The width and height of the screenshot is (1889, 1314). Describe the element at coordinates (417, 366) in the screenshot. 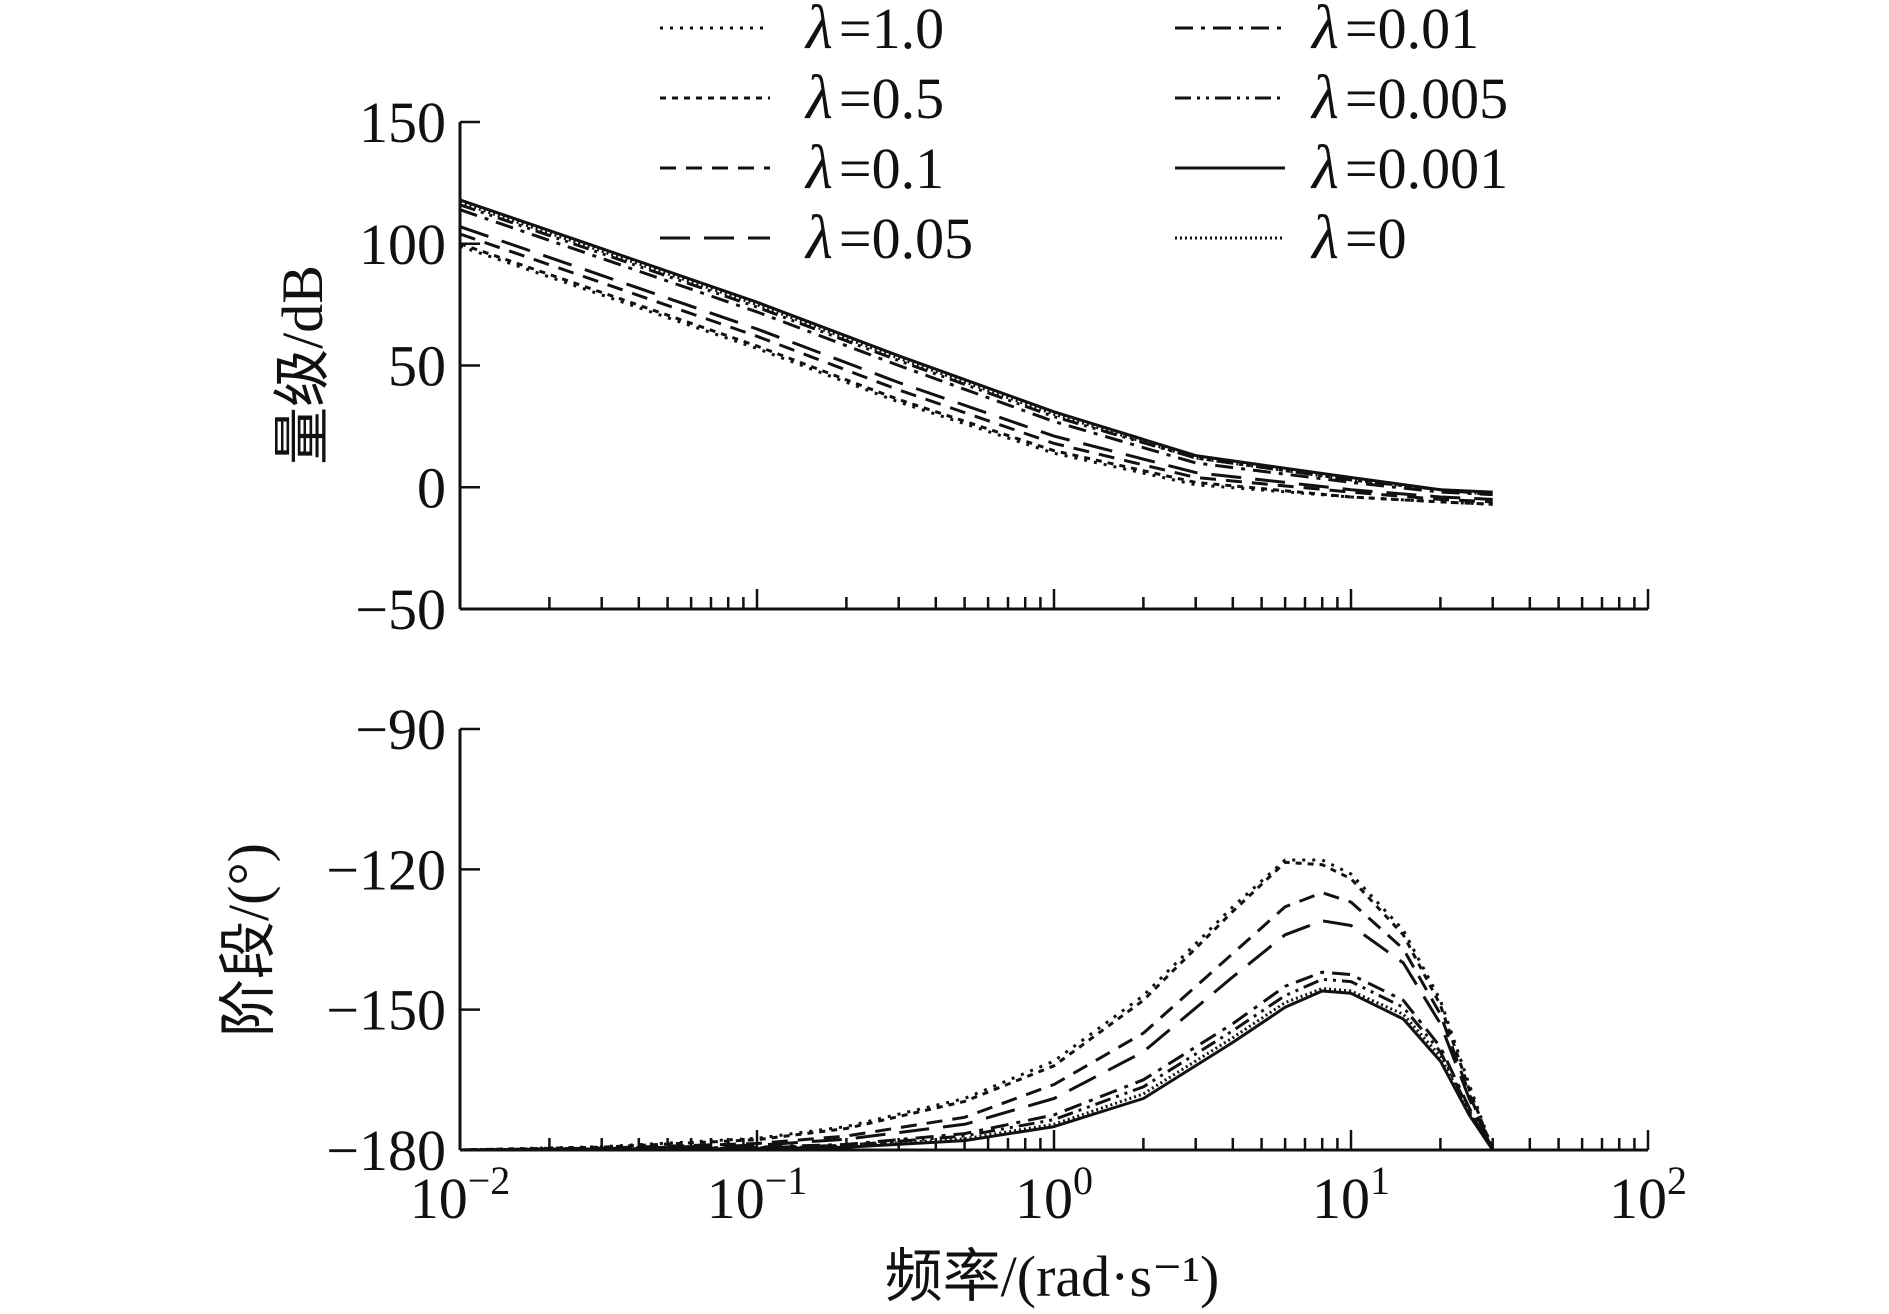

I see `mag-y-tick-label: 50` at that location.